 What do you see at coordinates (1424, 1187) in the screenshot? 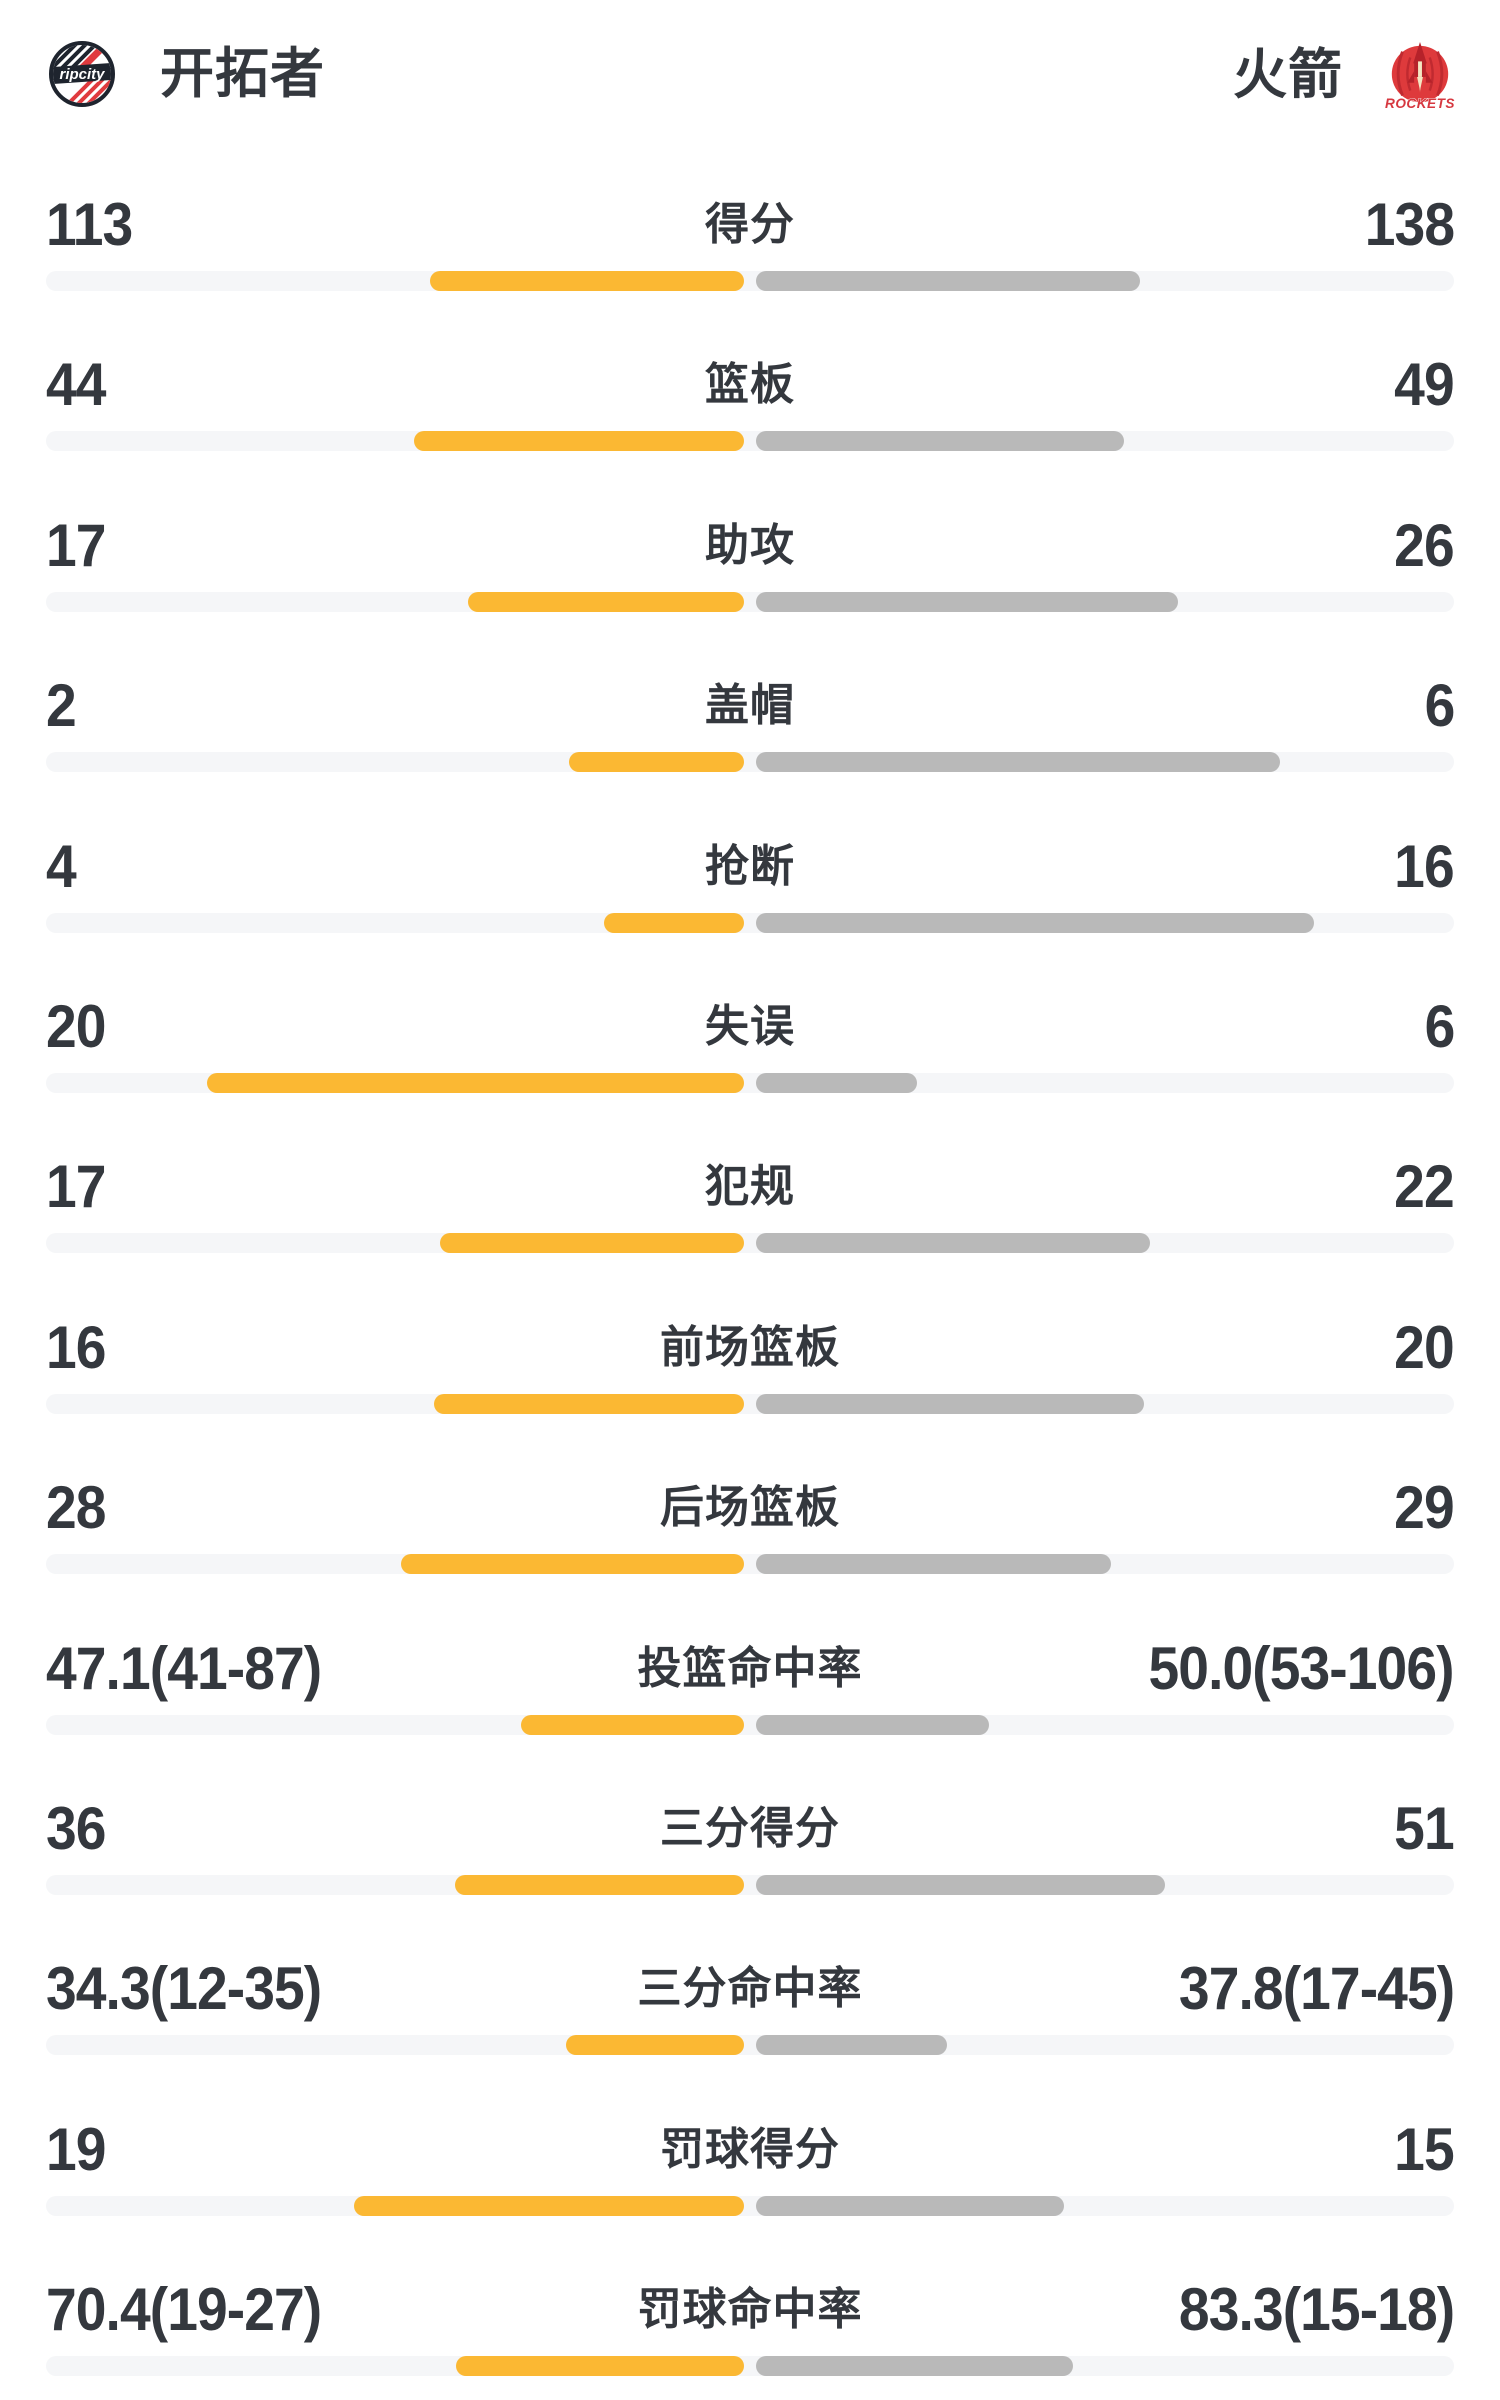
I see `away-stat-value: 22` at bounding box center [1424, 1187].